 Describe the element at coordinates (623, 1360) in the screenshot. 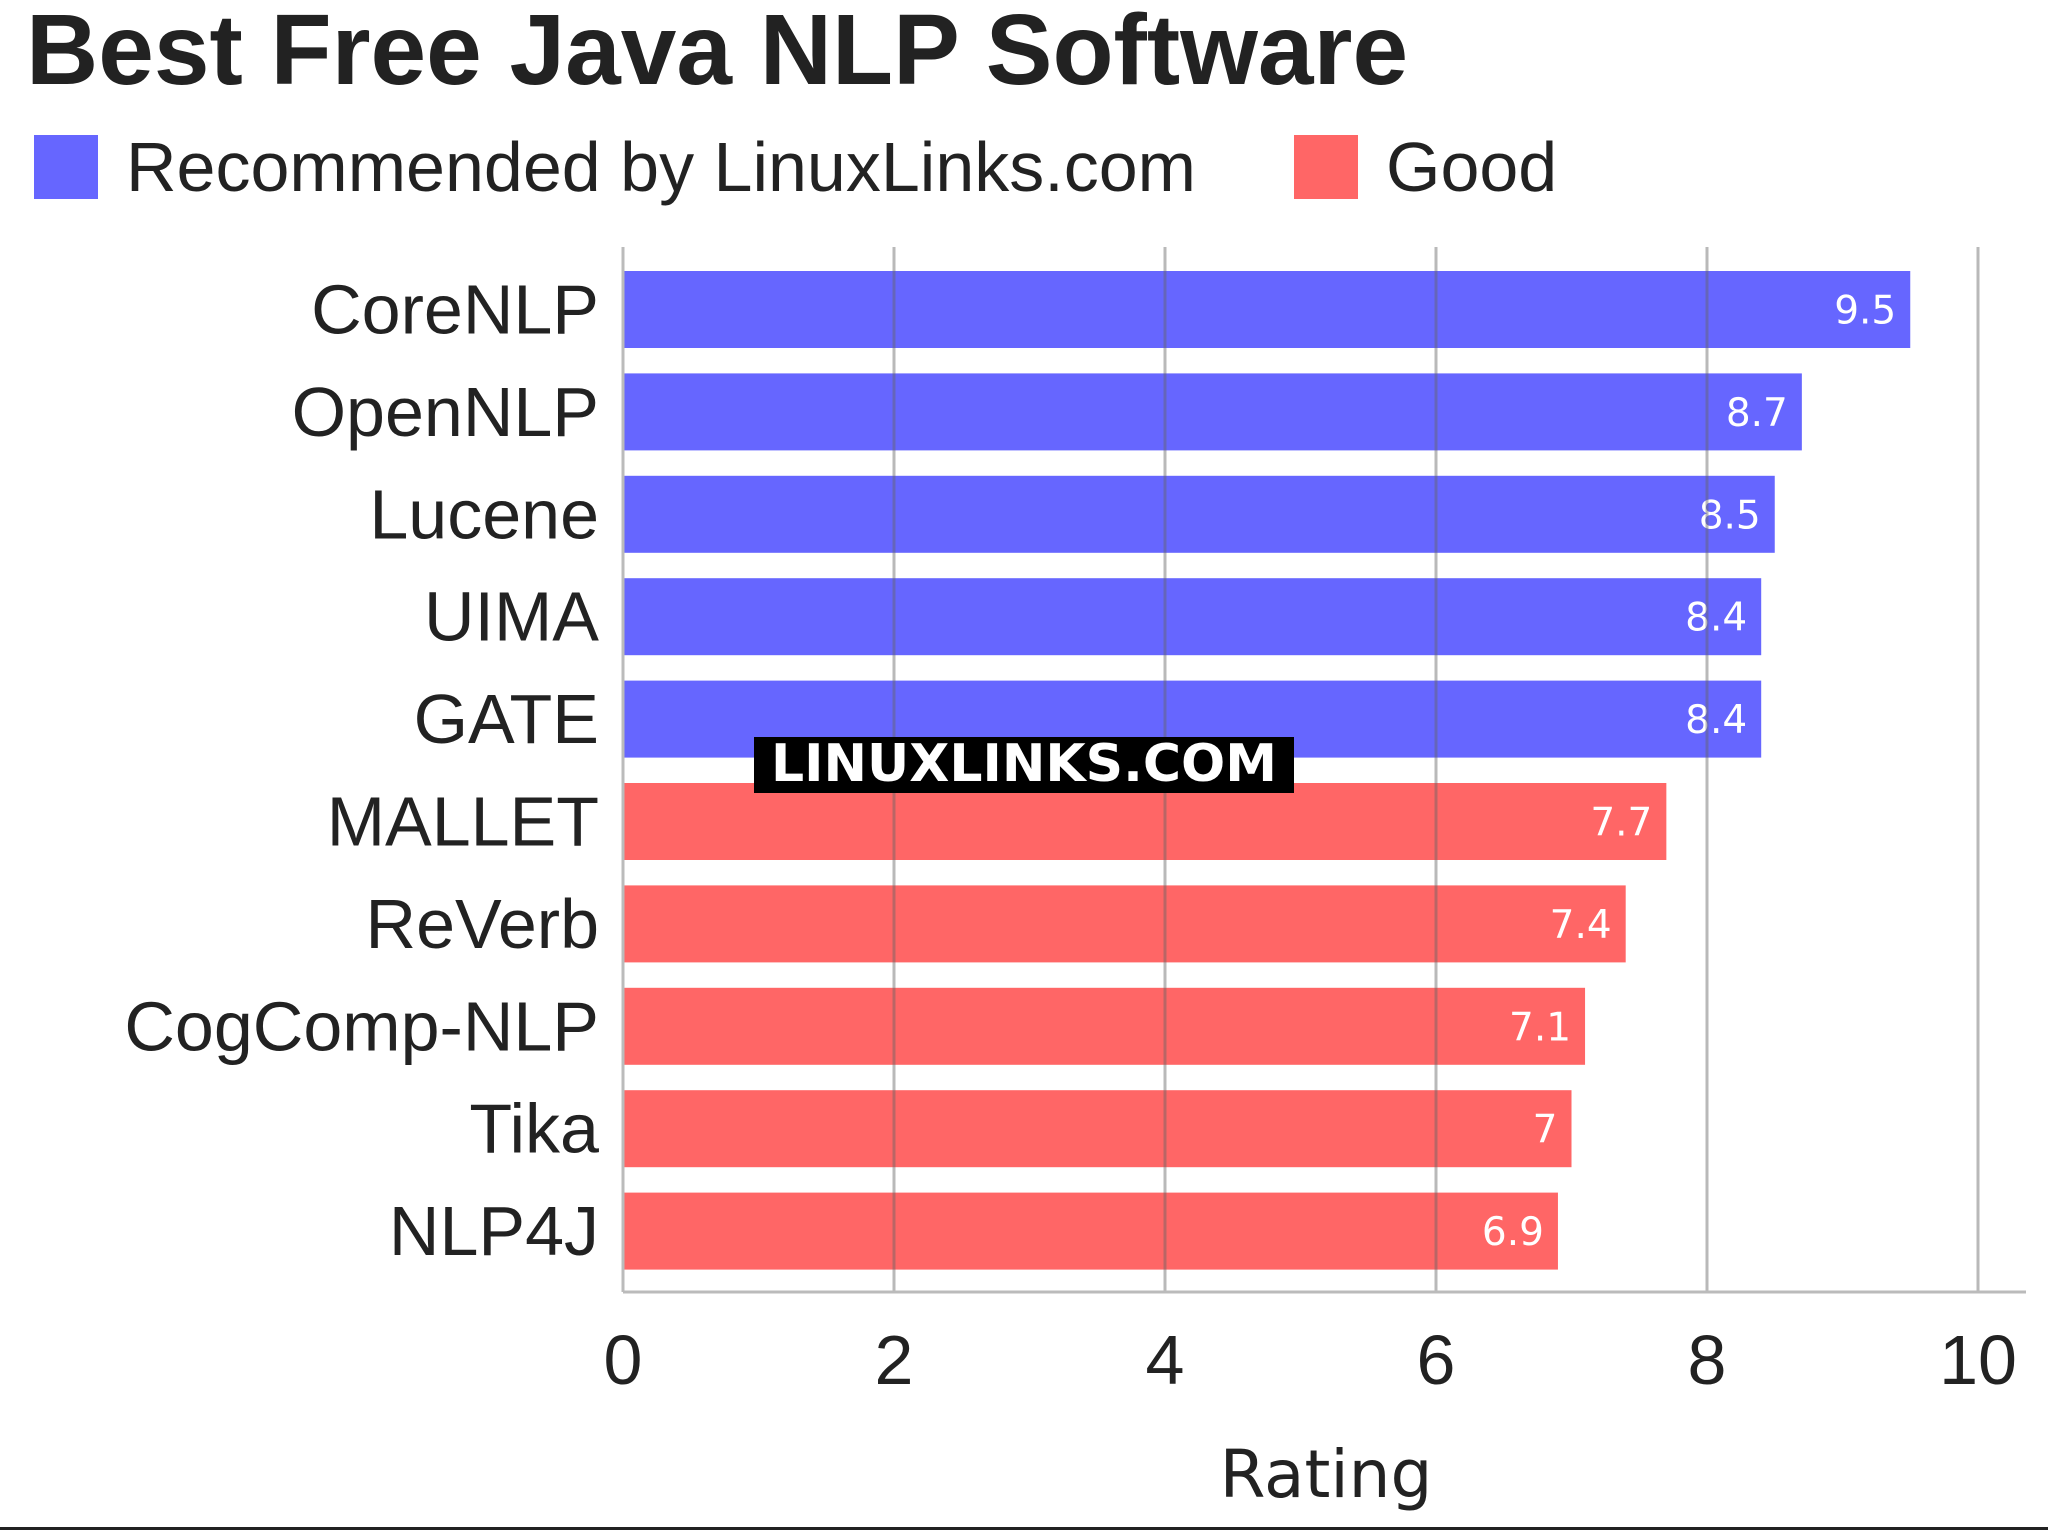

I see `x-tick-label-0: 0` at that location.